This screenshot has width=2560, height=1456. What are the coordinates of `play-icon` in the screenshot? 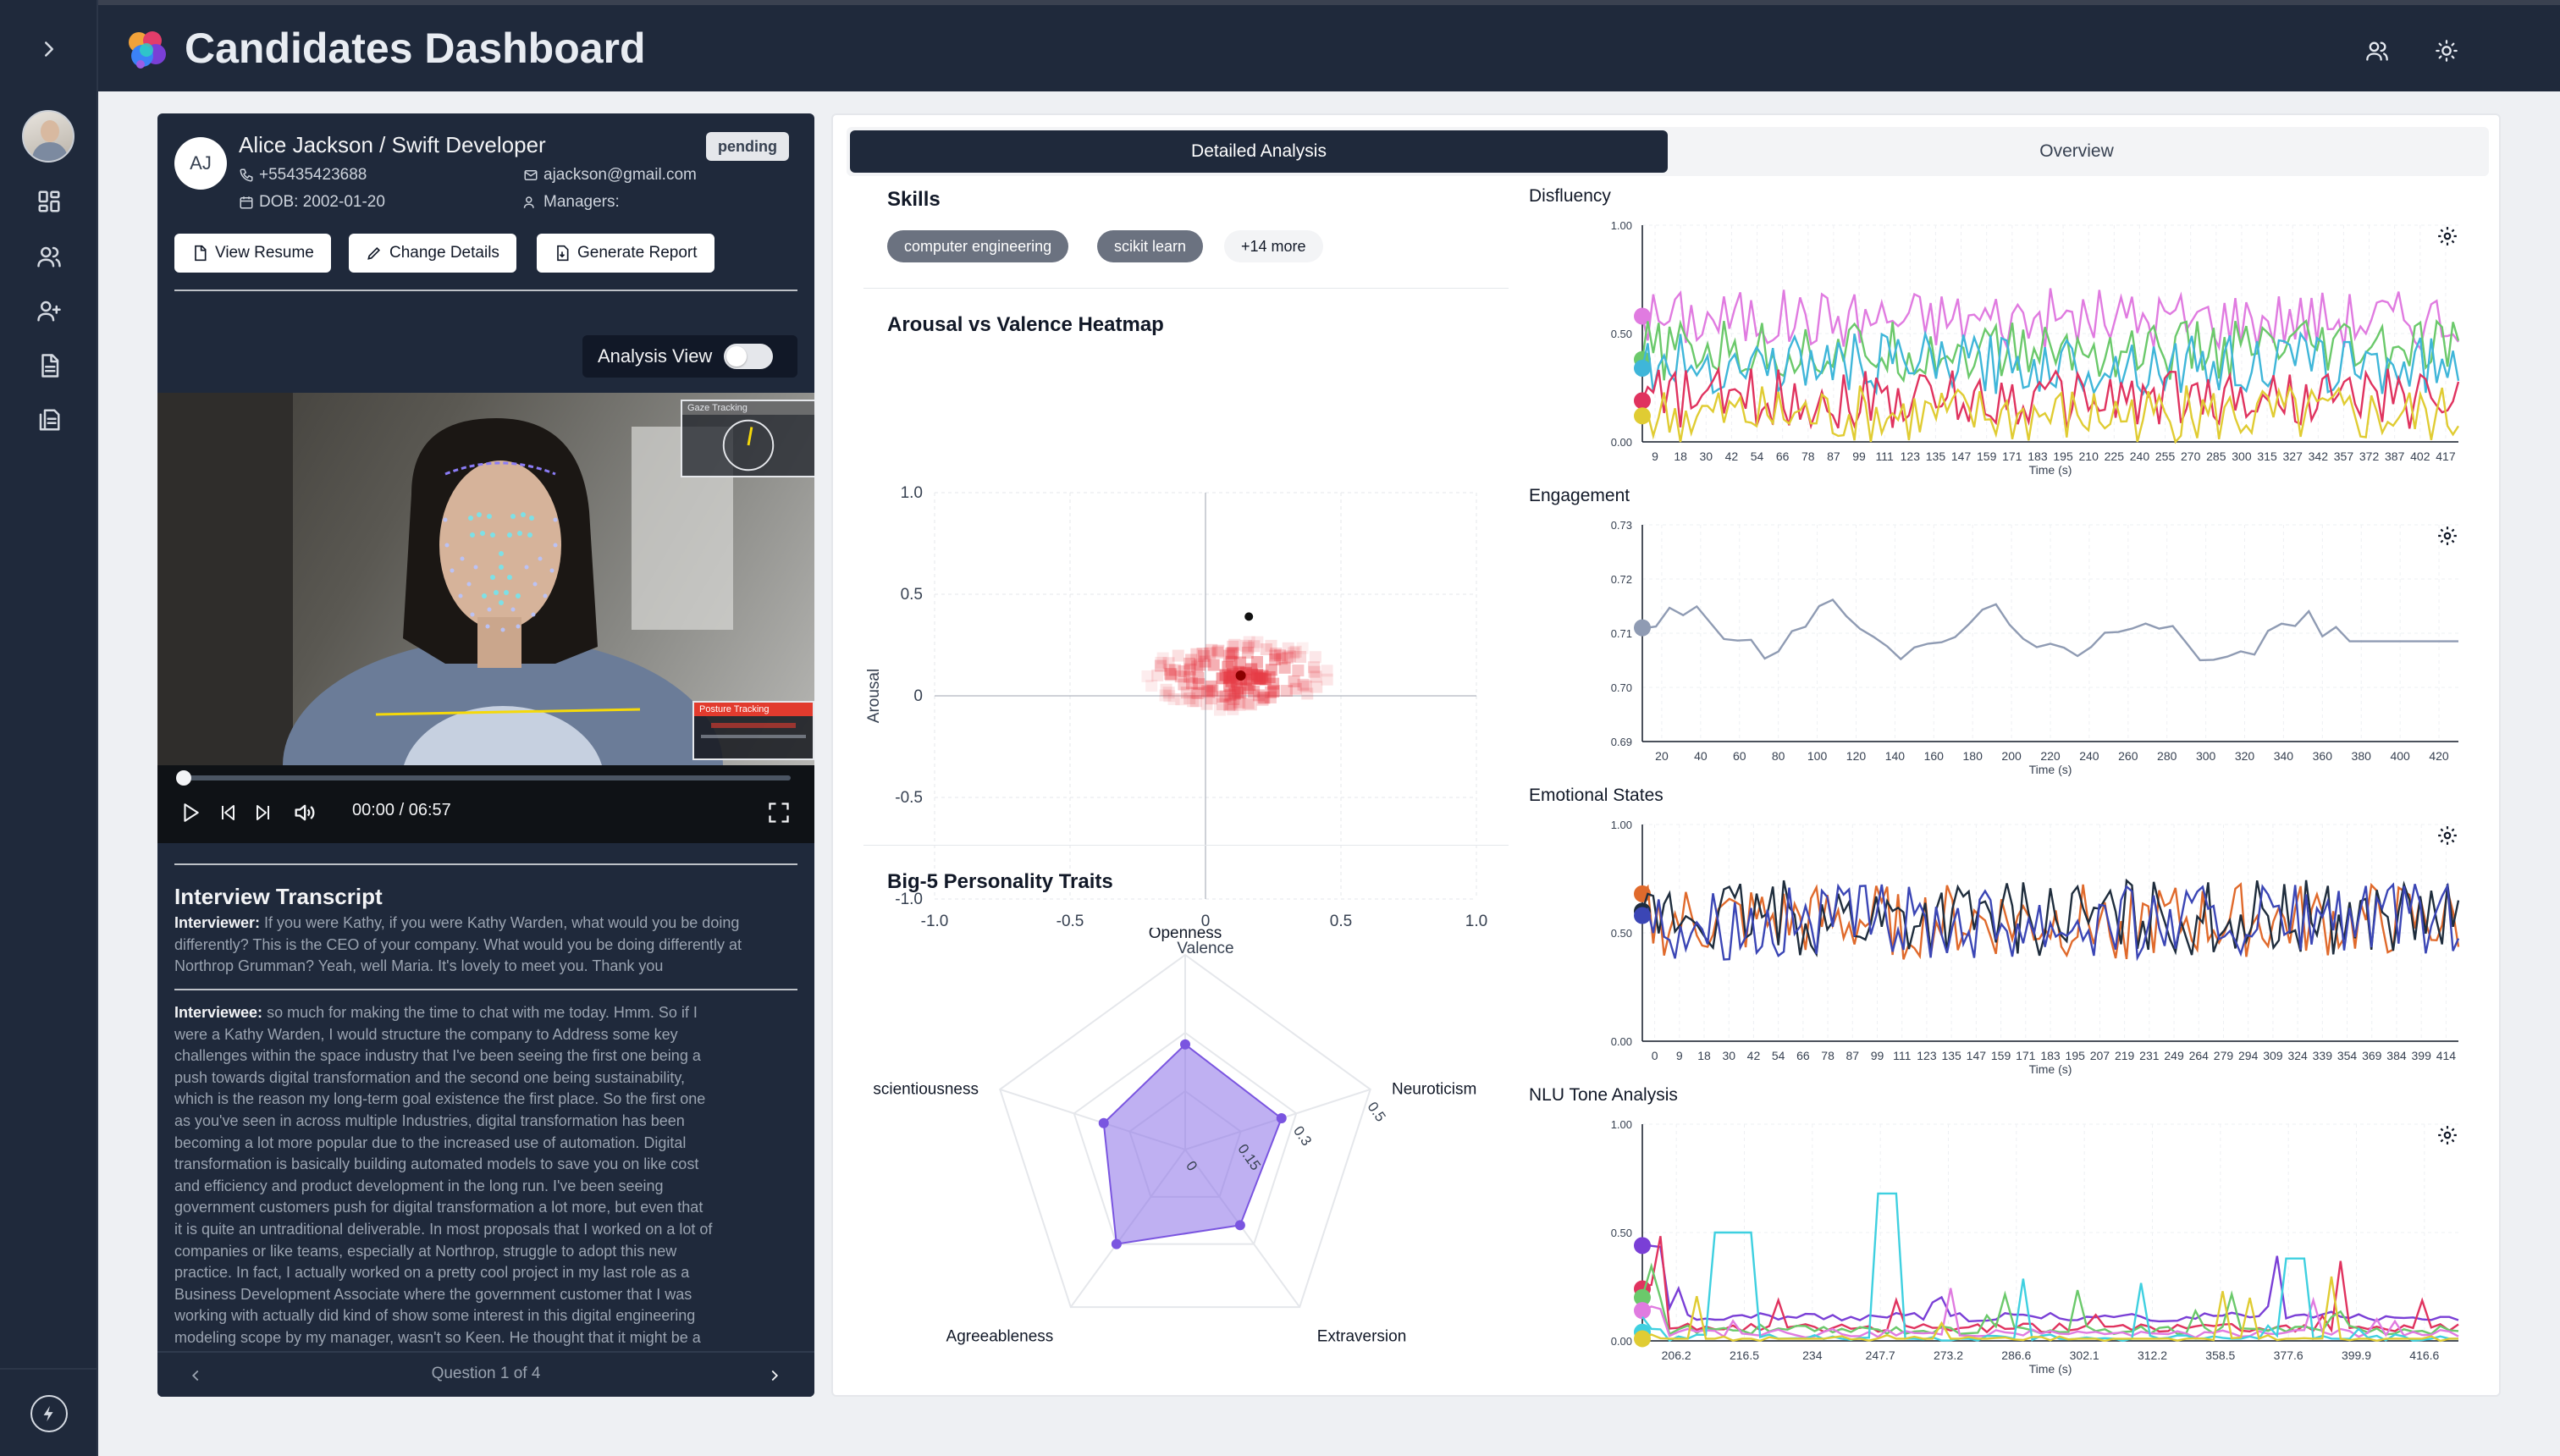 It's located at (190, 813).